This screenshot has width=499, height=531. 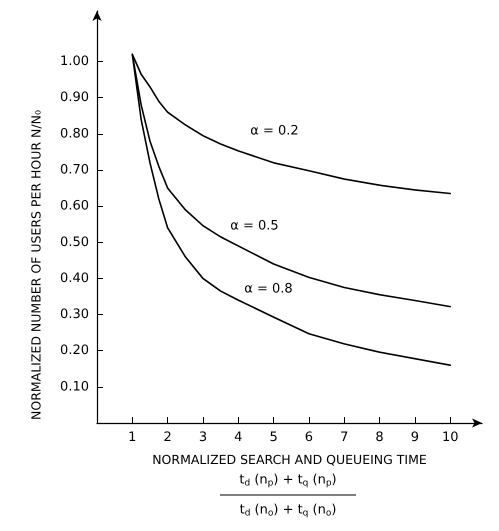 What do you see at coordinates (168, 437) in the screenshot?
I see `x-tick-label: 2` at bounding box center [168, 437].